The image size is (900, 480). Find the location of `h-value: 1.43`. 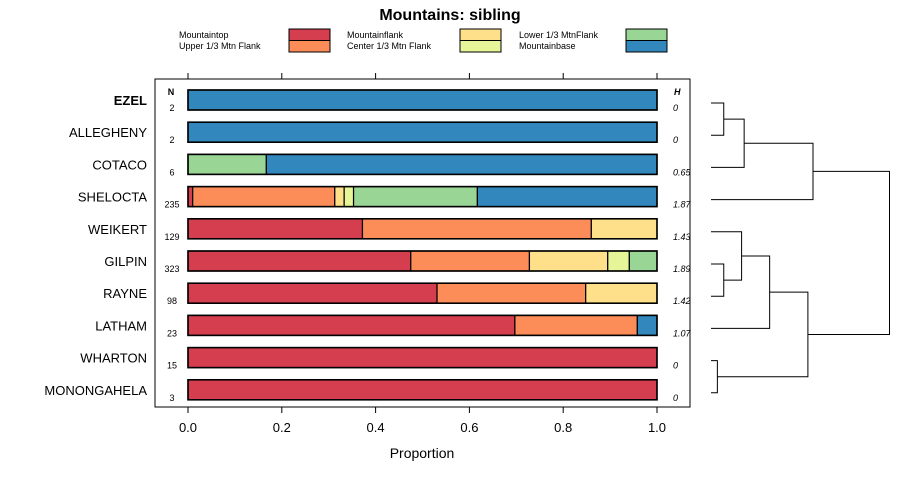

h-value: 1.43 is located at coordinates (682, 237).